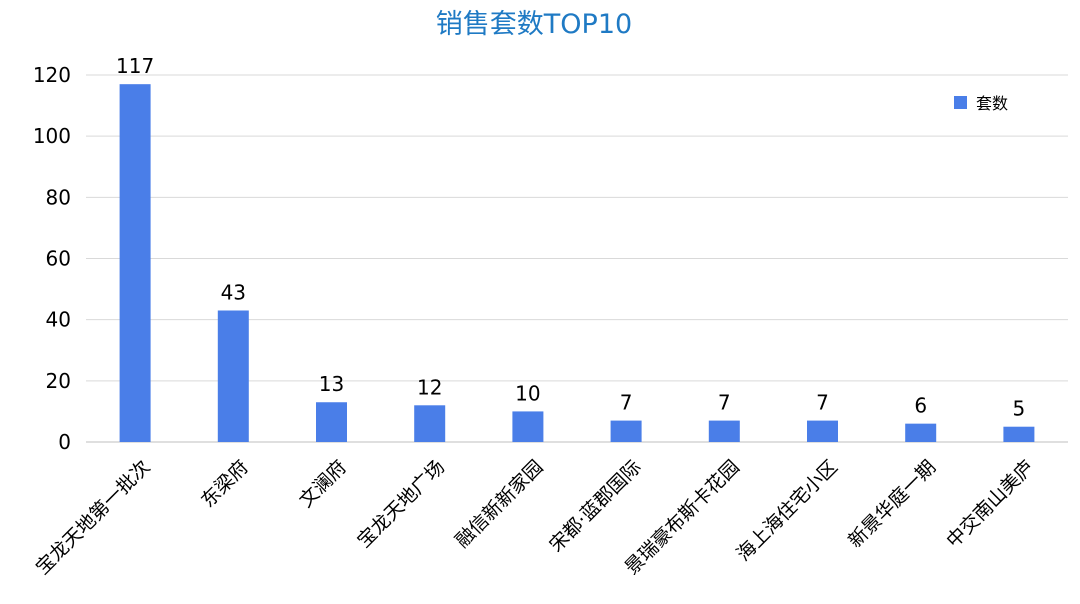  What do you see at coordinates (93, 517) in the screenshot?
I see `category-label: 宝龙天地第一批次` at bounding box center [93, 517].